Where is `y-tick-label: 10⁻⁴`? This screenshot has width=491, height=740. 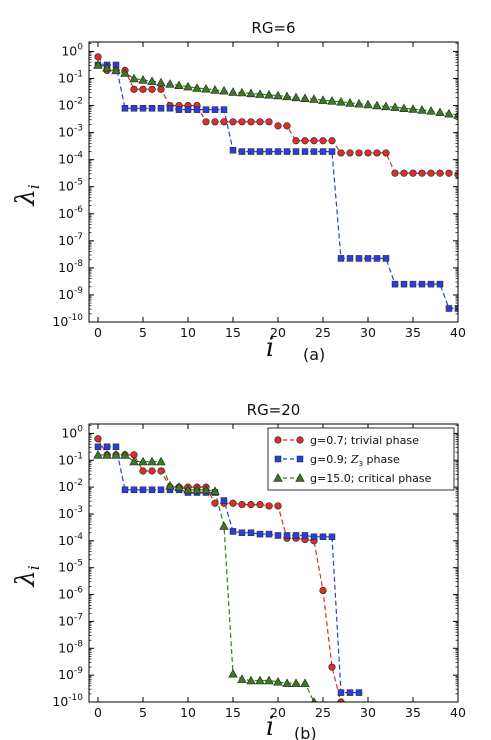
y-tick-label: 10⁻⁴ is located at coordinates (70, 159).